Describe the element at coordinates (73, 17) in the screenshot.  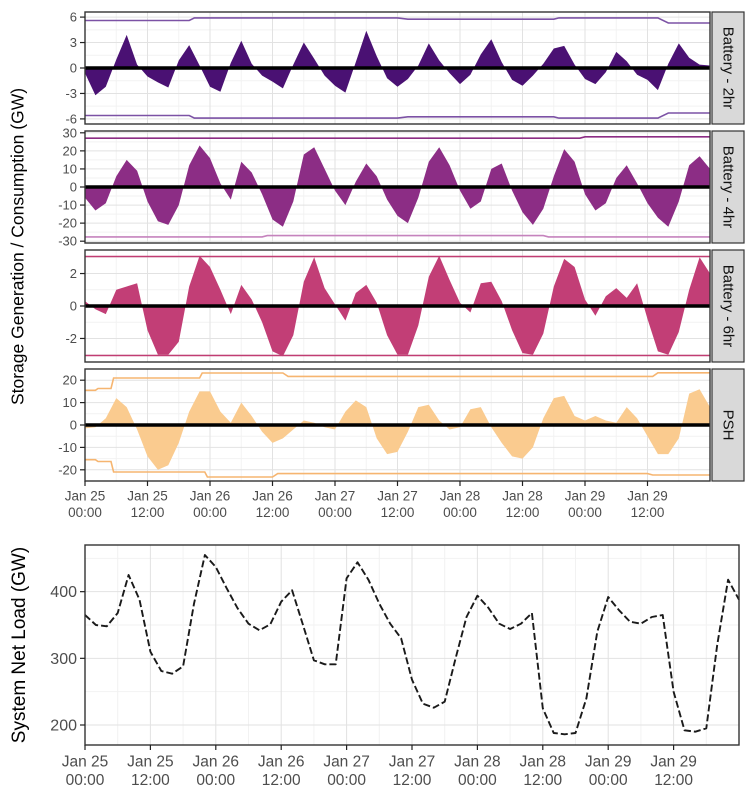
I see `y-tick-label: 6` at that location.